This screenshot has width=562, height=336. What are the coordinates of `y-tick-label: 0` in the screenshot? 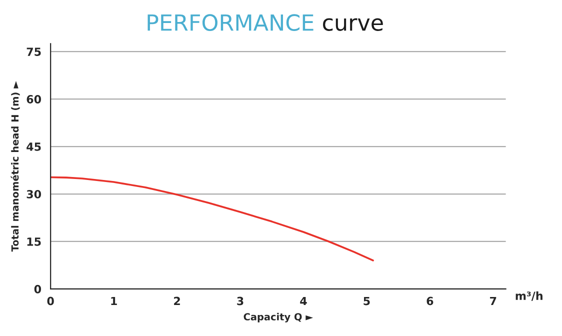 It's located at (38, 289).